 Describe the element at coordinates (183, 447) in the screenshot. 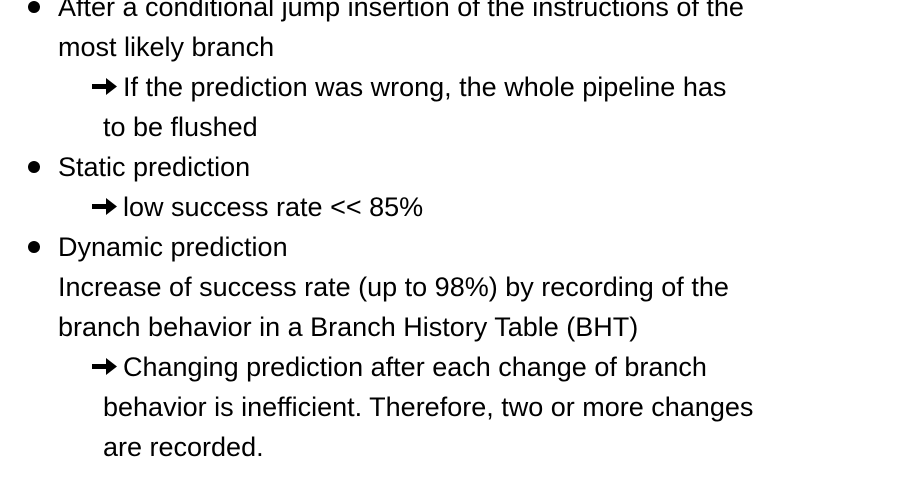

I see `sub-text-line: are recorded.` at that location.